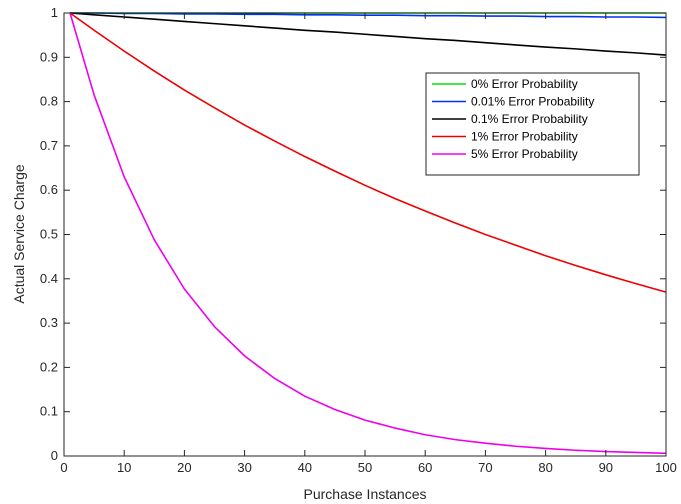 This screenshot has width=681, height=504. Describe the element at coordinates (19, 234) in the screenshot. I see `y-axis-label: Actual Service Charge` at that location.